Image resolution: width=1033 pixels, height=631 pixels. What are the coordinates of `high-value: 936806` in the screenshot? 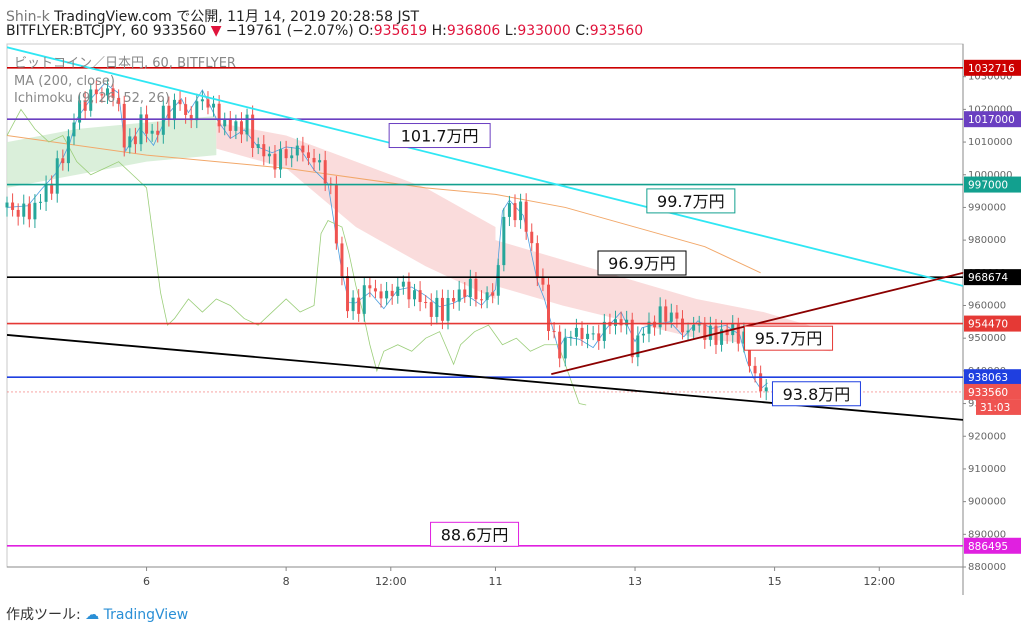 It's located at (473, 31).